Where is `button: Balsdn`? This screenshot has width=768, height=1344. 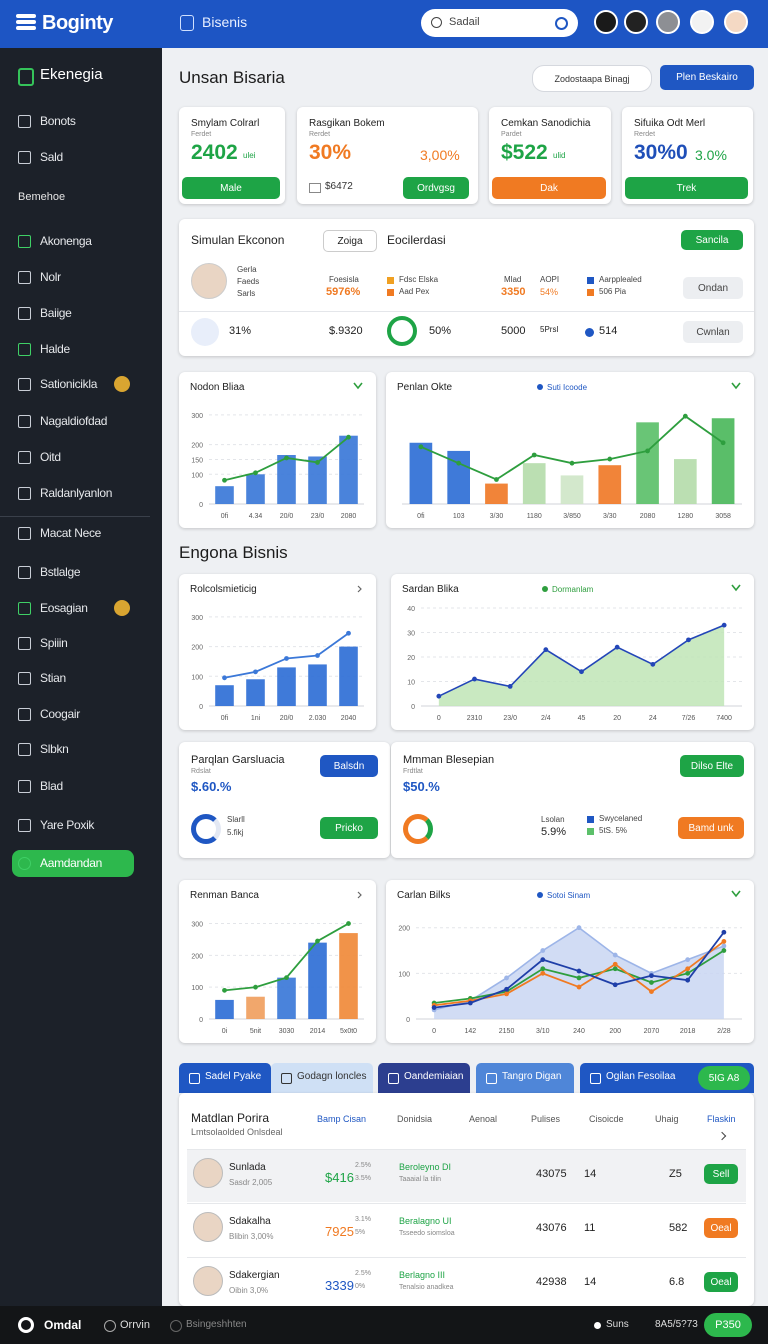 button: Balsdn is located at coordinates (349, 766).